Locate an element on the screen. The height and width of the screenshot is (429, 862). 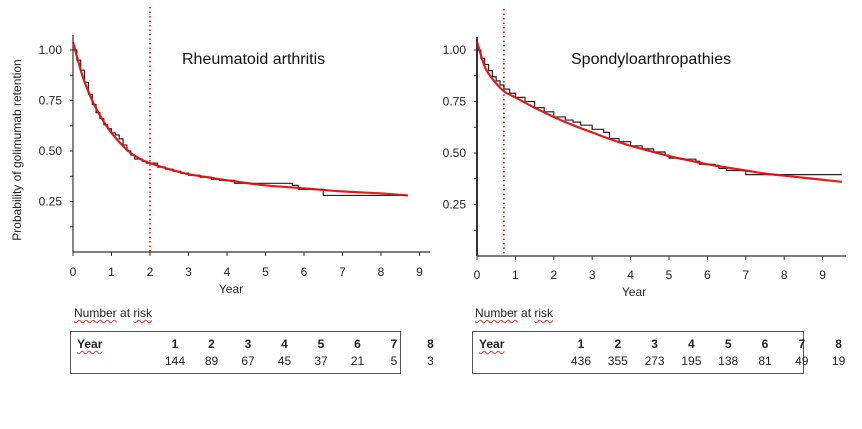
risk-count: 5 is located at coordinates (394, 361).